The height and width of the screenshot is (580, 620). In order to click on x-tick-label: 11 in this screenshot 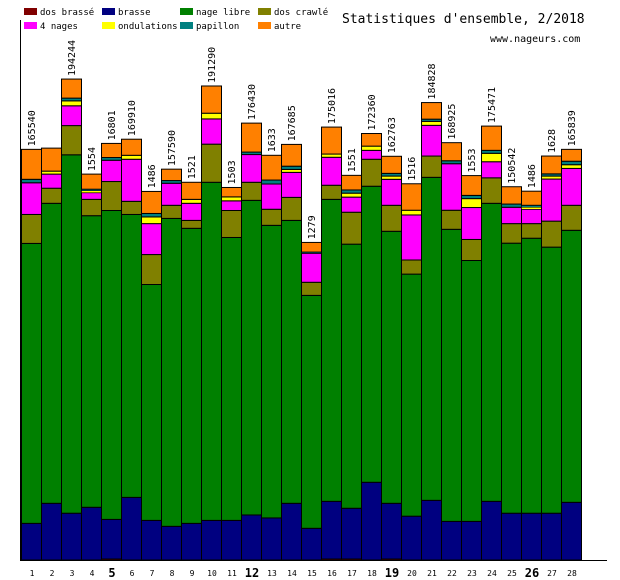, I will do `click(232, 573)`.